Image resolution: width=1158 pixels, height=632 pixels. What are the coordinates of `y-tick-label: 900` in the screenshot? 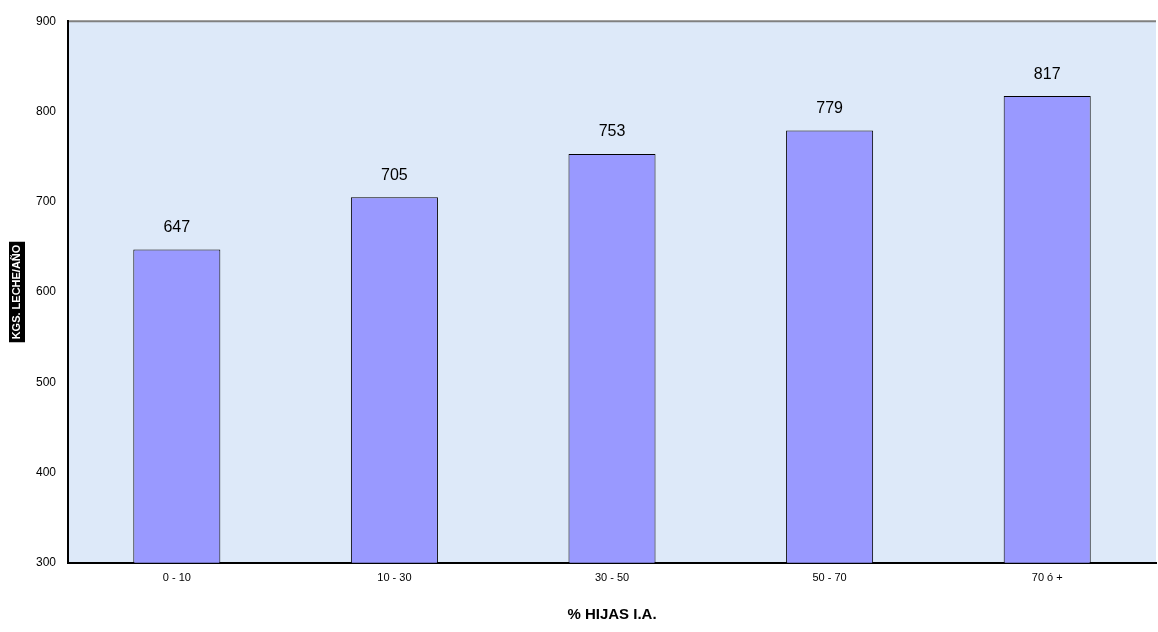 It's located at (46, 20).